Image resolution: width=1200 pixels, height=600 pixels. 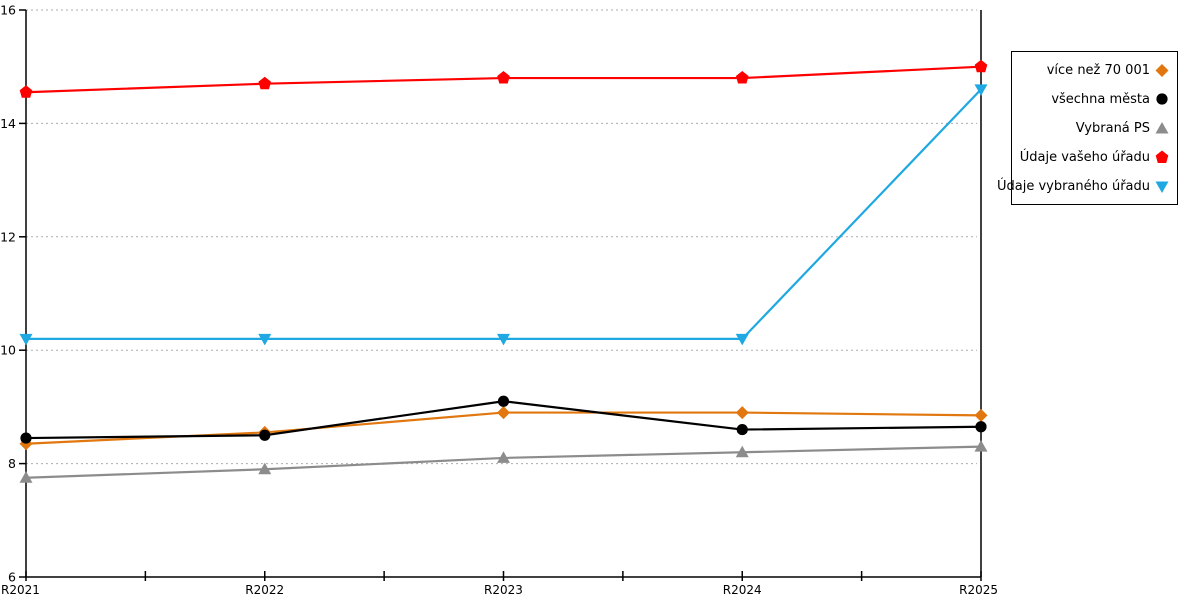 I want to click on diamond-legend-marker-icon, so click(x=1162, y=70).